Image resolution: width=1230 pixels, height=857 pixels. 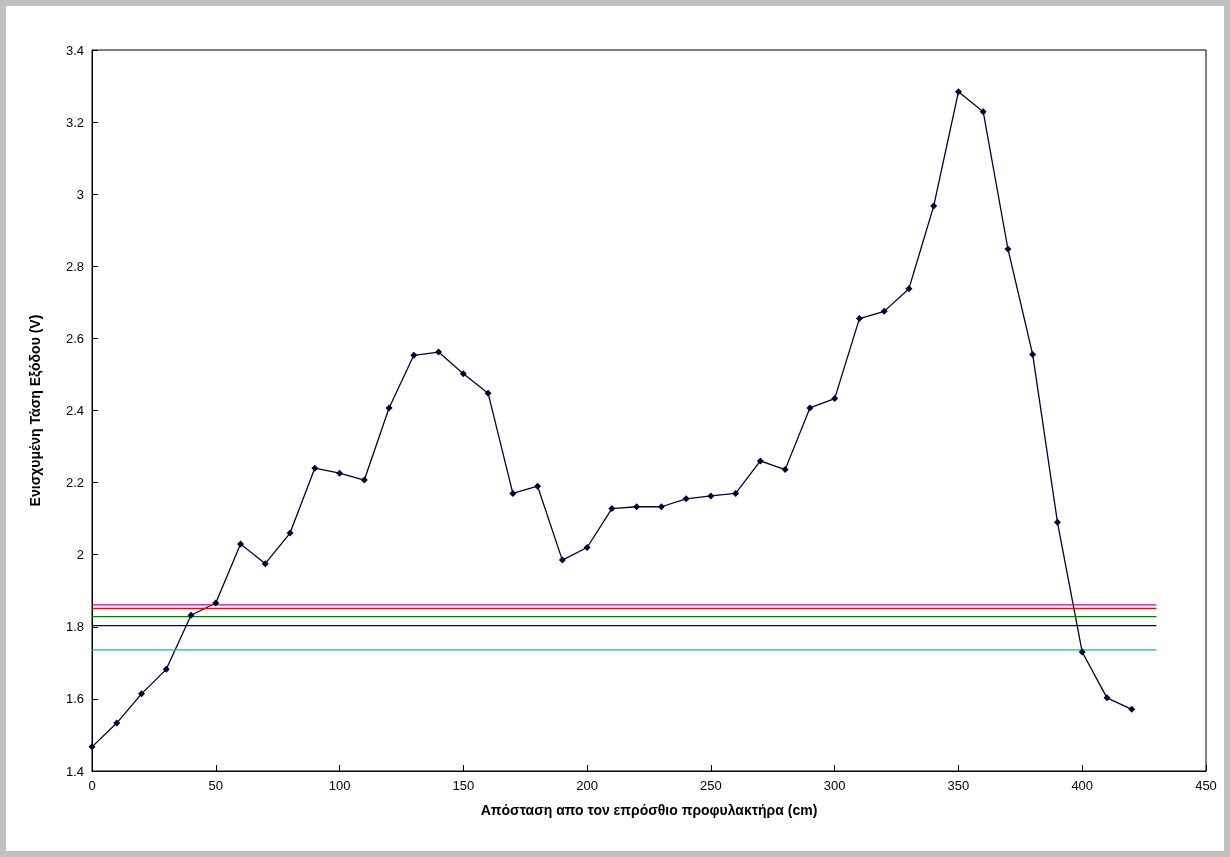 I want to click on x-tick-label: 50, so click(x=216, y=785).